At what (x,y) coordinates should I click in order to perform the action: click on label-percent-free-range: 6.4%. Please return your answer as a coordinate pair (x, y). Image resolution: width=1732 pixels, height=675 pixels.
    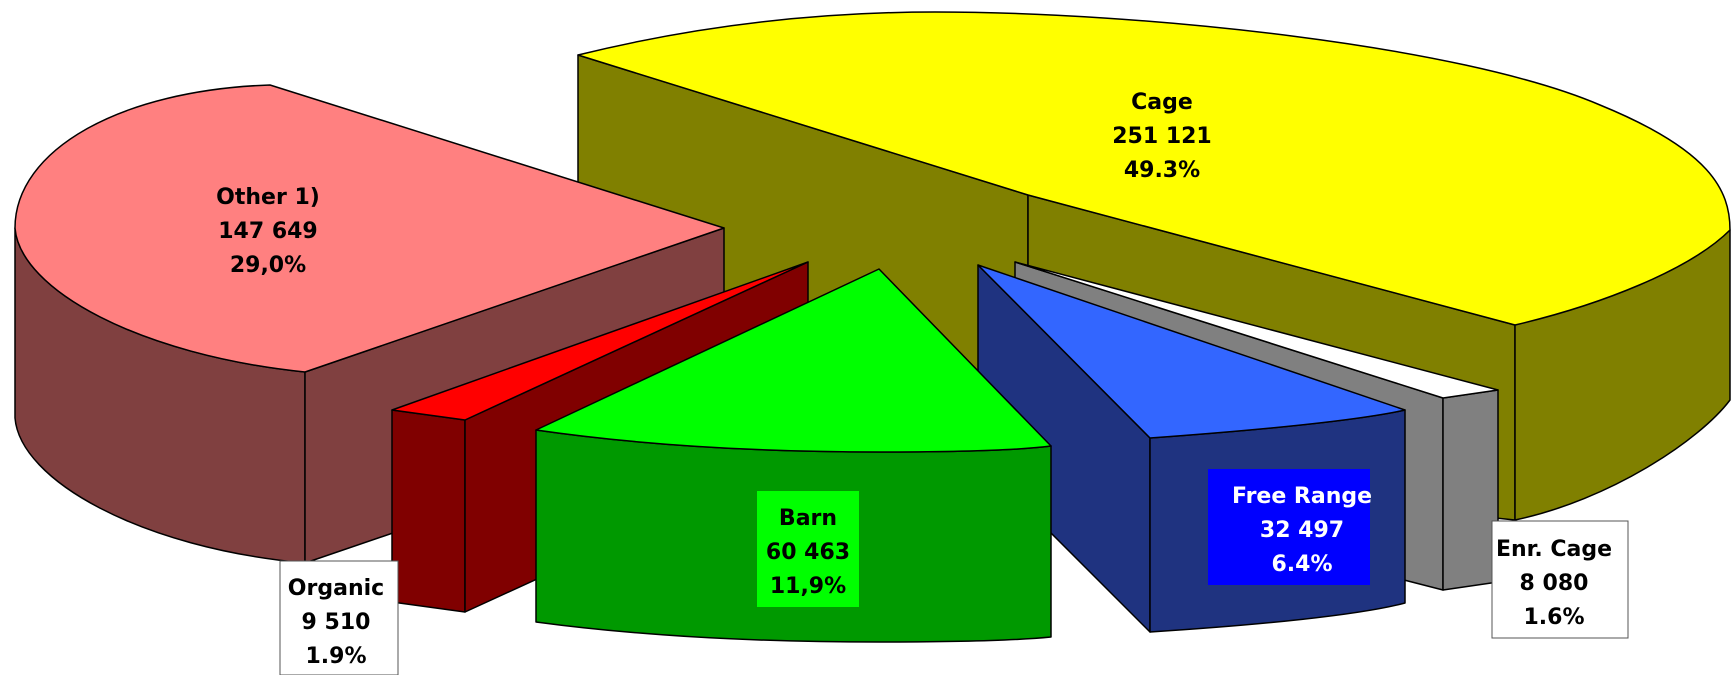
    Looking at the image, I should click on (1301, 564).